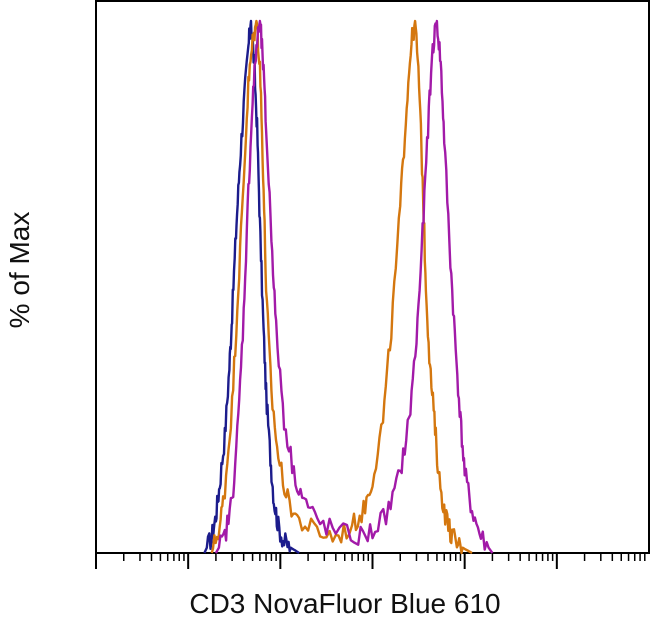  I want to click on x-axis-ticks, so click(370, 561).